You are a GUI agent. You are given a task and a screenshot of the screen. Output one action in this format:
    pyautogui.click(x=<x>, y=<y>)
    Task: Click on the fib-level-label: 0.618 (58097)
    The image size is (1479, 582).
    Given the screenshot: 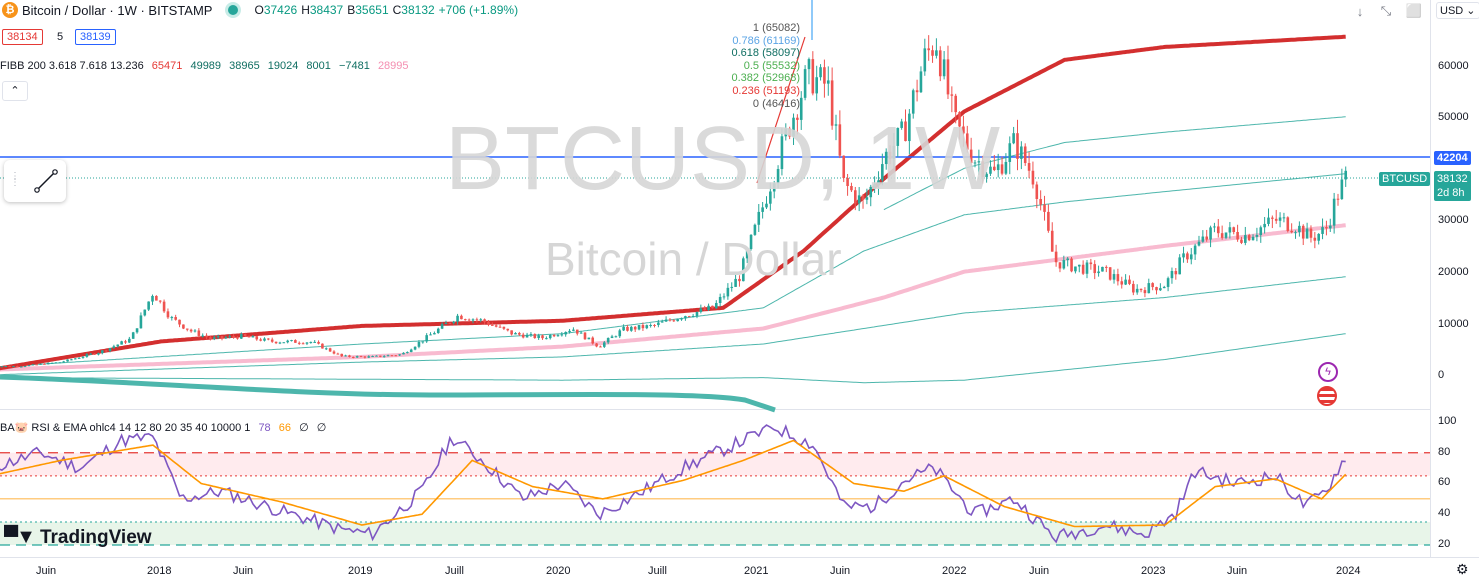 What is the action you would take?
    pyautogui.click(x=766, y=53)
    